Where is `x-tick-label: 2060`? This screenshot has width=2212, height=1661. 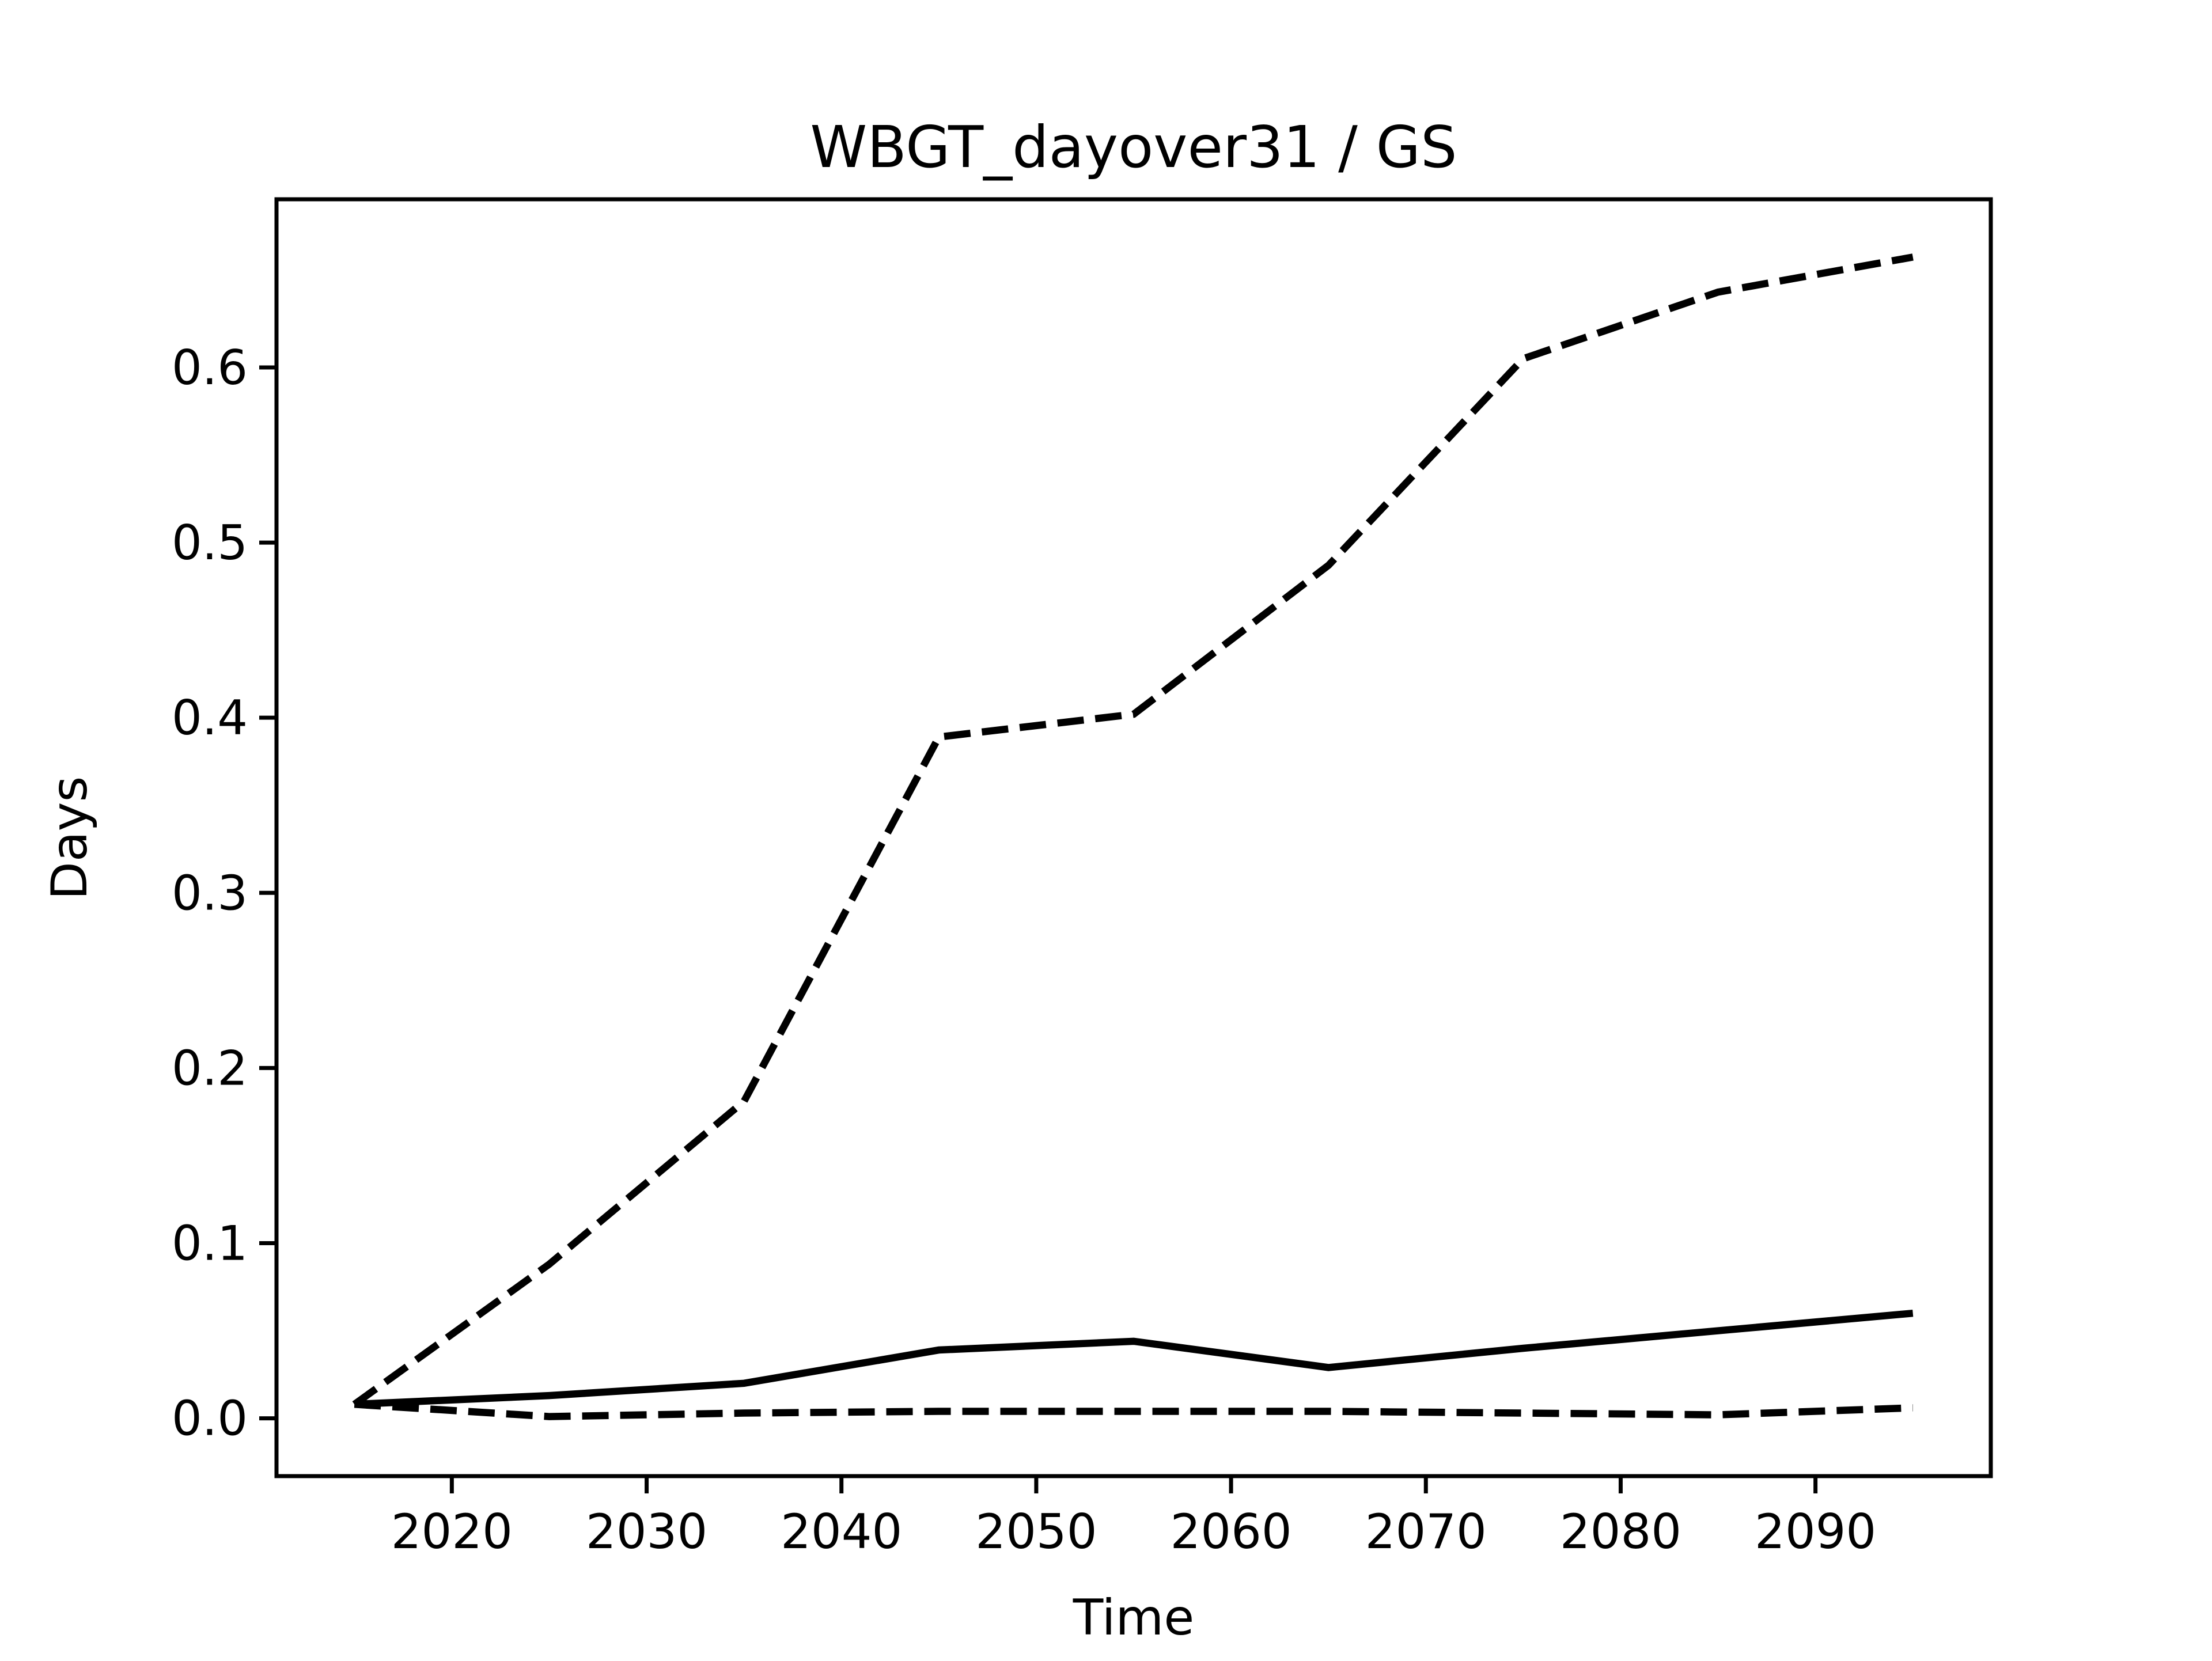 x-tick-label: 2060 is located at coordinates (1230, 1532).